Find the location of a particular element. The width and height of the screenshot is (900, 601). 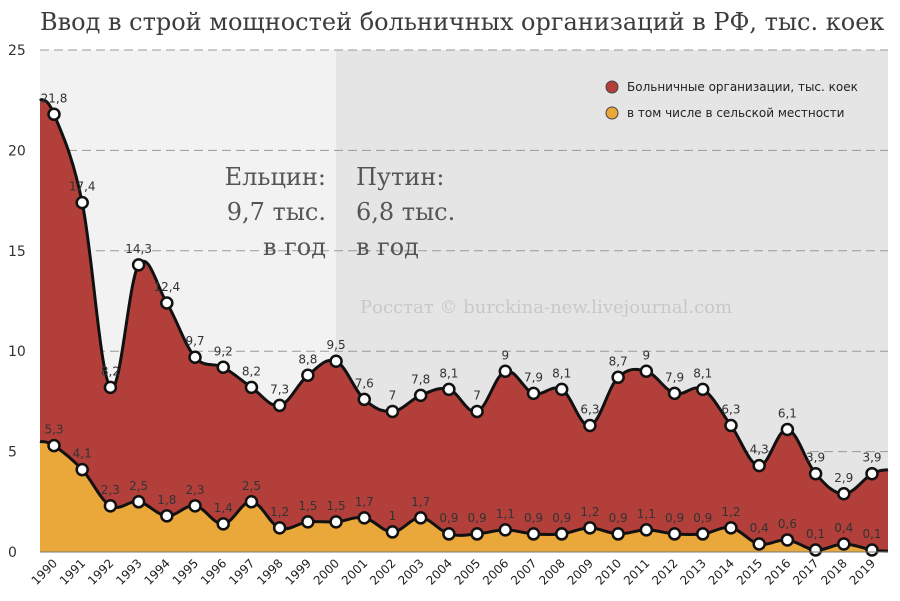

x-tick-label: 2002 is located at coordinates (382, 571).